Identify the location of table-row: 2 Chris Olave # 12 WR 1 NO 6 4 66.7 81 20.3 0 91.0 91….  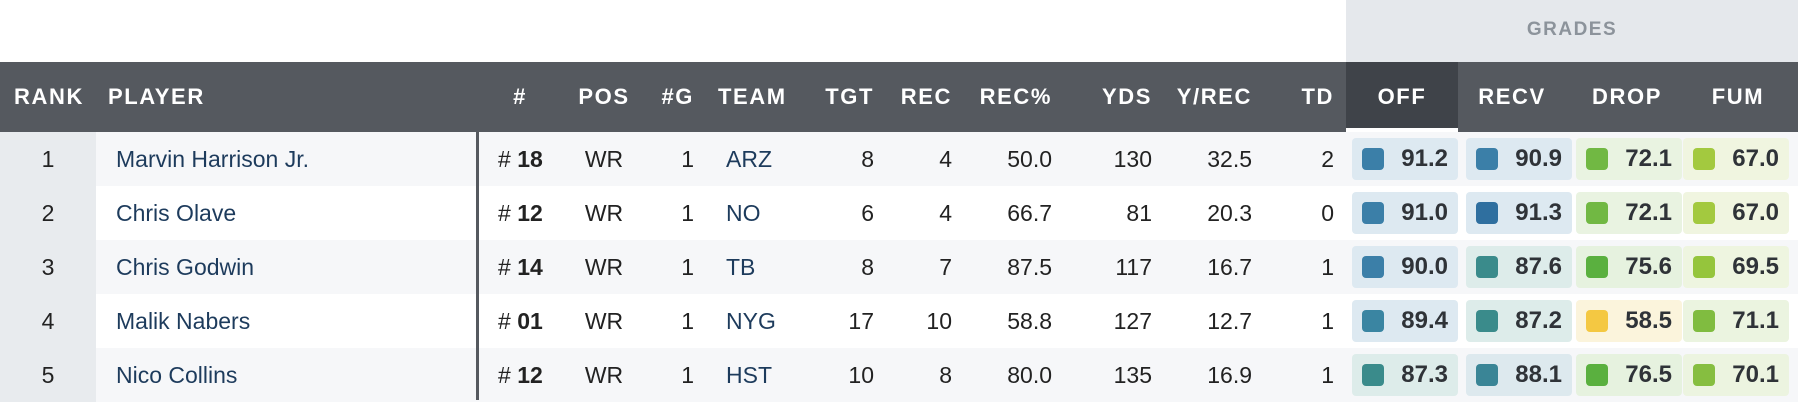
(899, 213).